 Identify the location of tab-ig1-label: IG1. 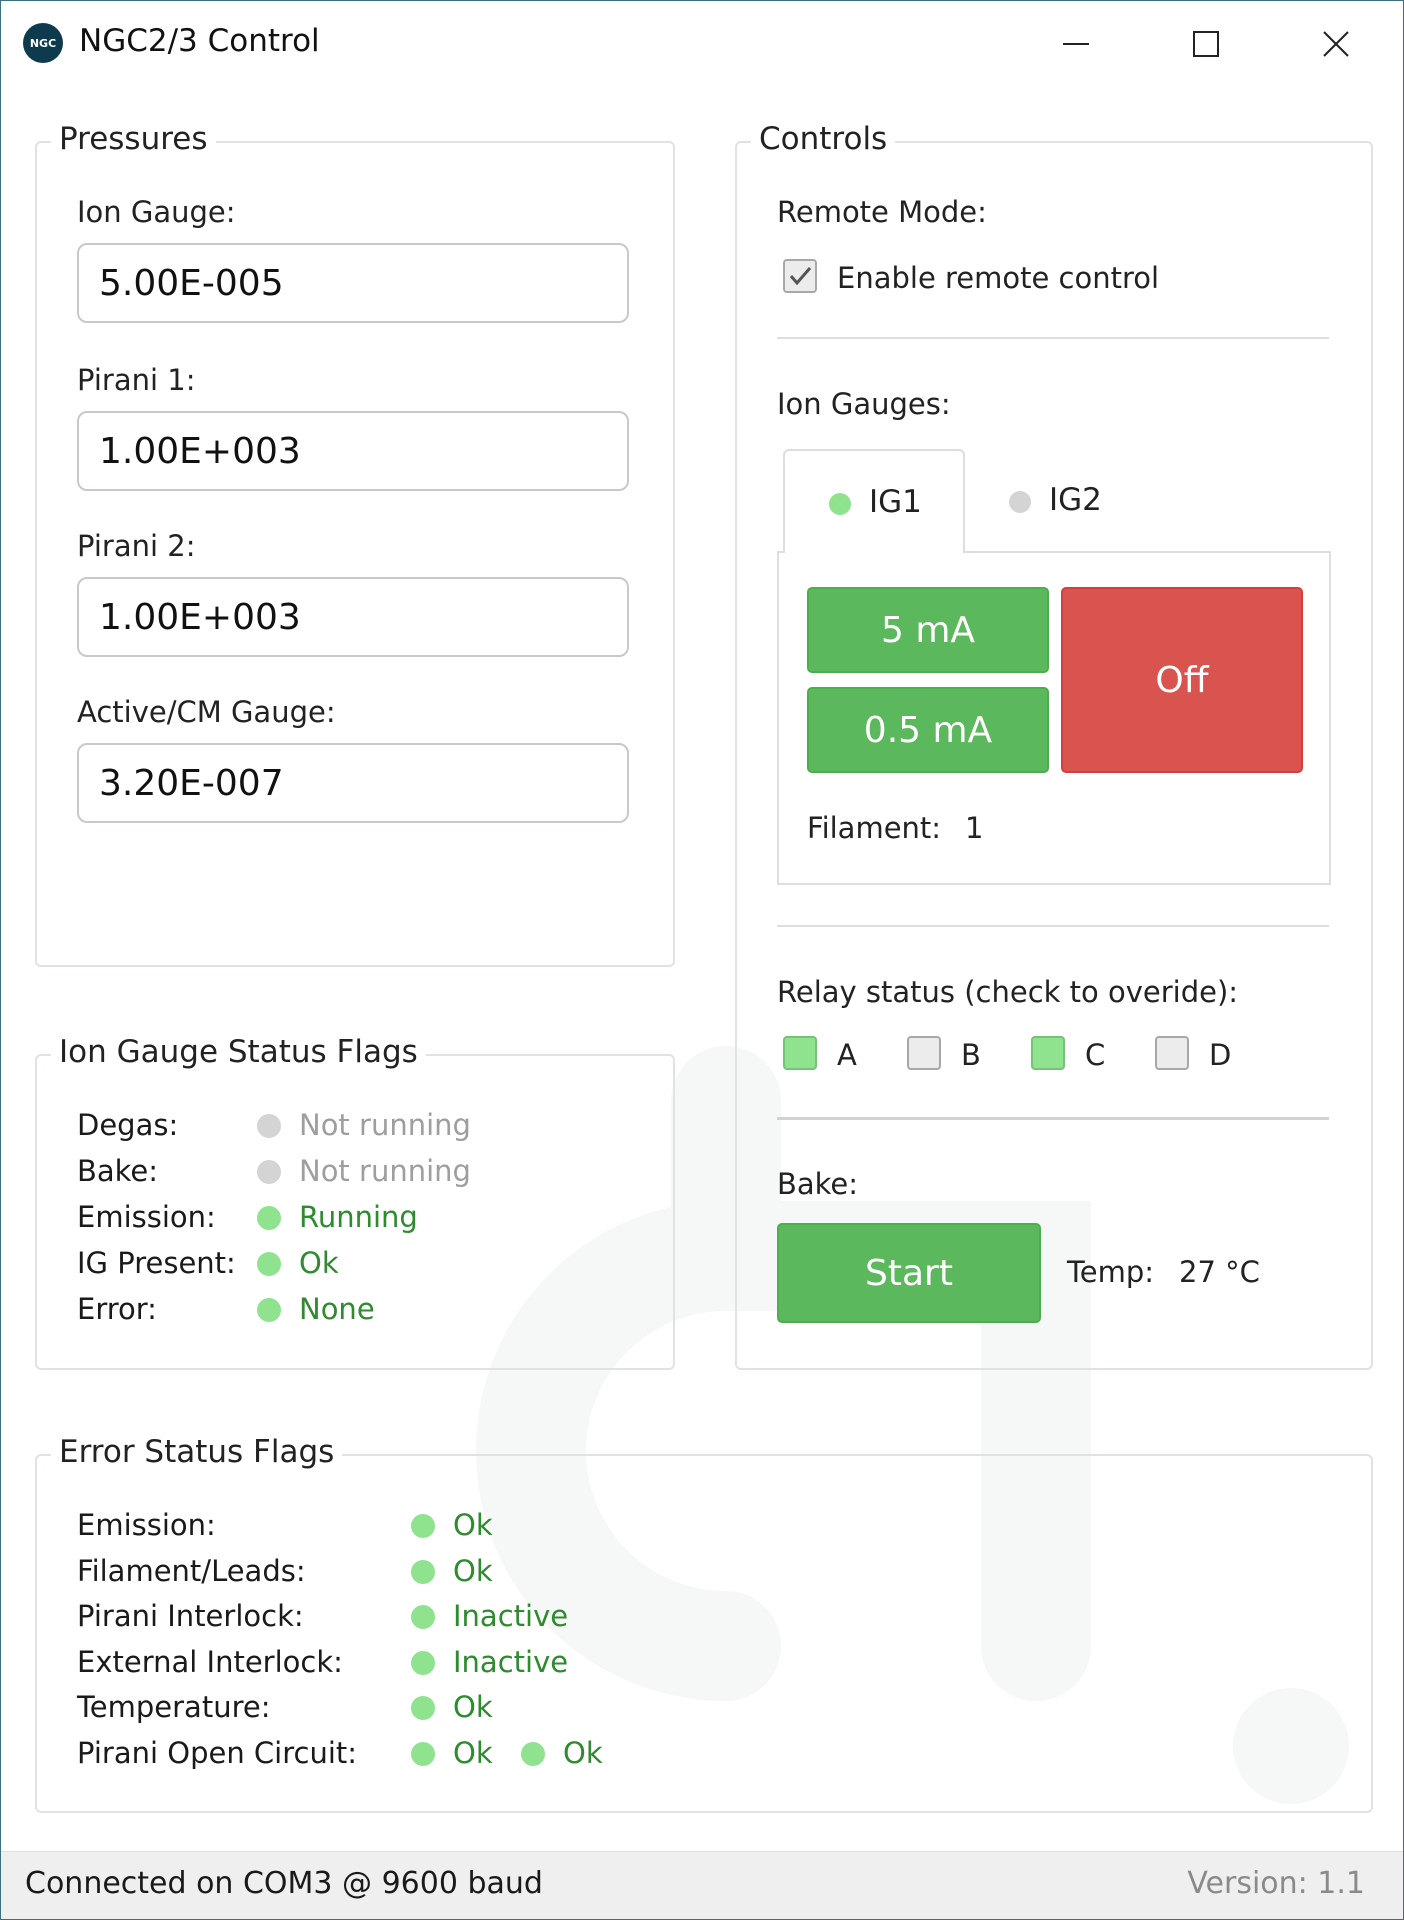
(895, 502).